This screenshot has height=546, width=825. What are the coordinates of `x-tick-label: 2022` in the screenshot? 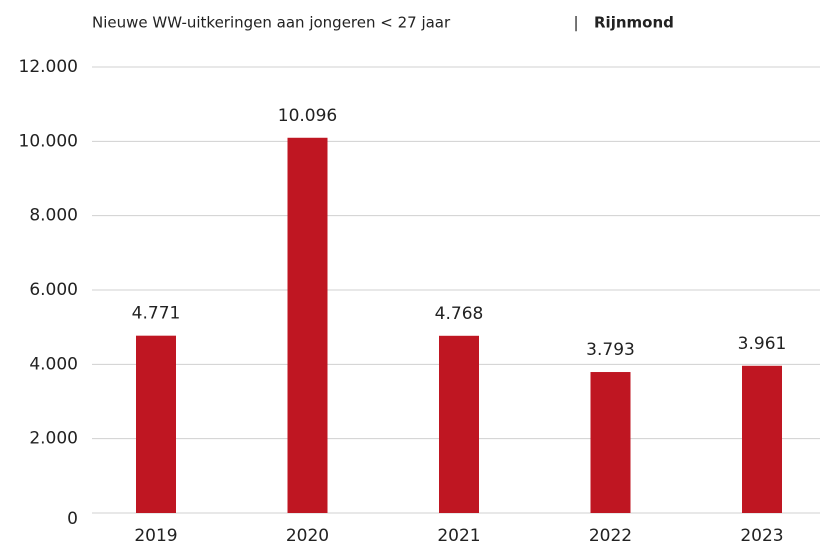 It's located at (610, 536).